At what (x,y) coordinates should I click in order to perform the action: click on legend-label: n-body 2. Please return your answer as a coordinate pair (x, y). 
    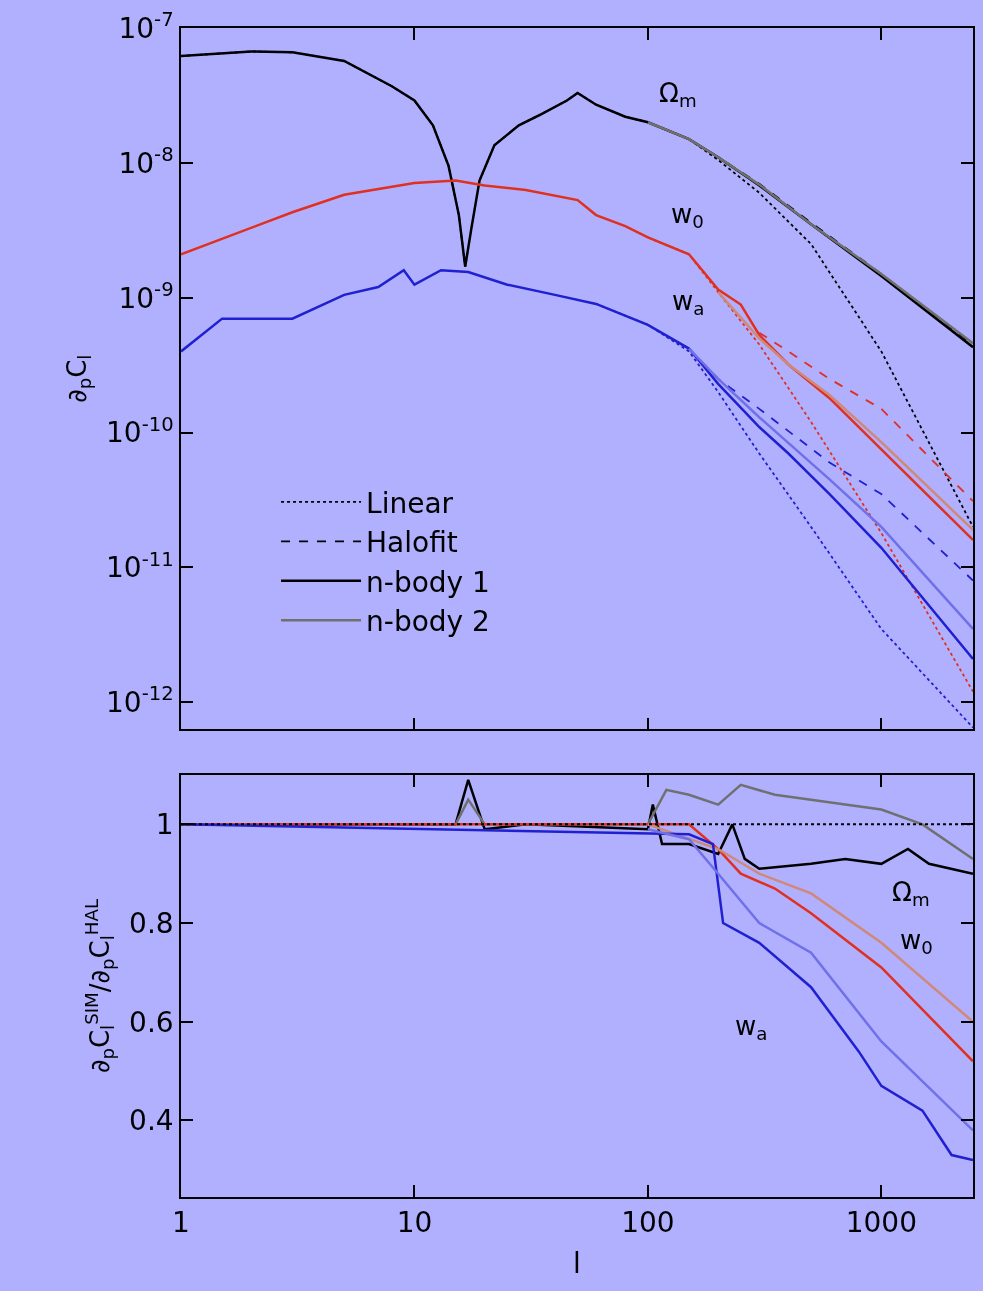
    Looking at the image, I should click on (428, 622).